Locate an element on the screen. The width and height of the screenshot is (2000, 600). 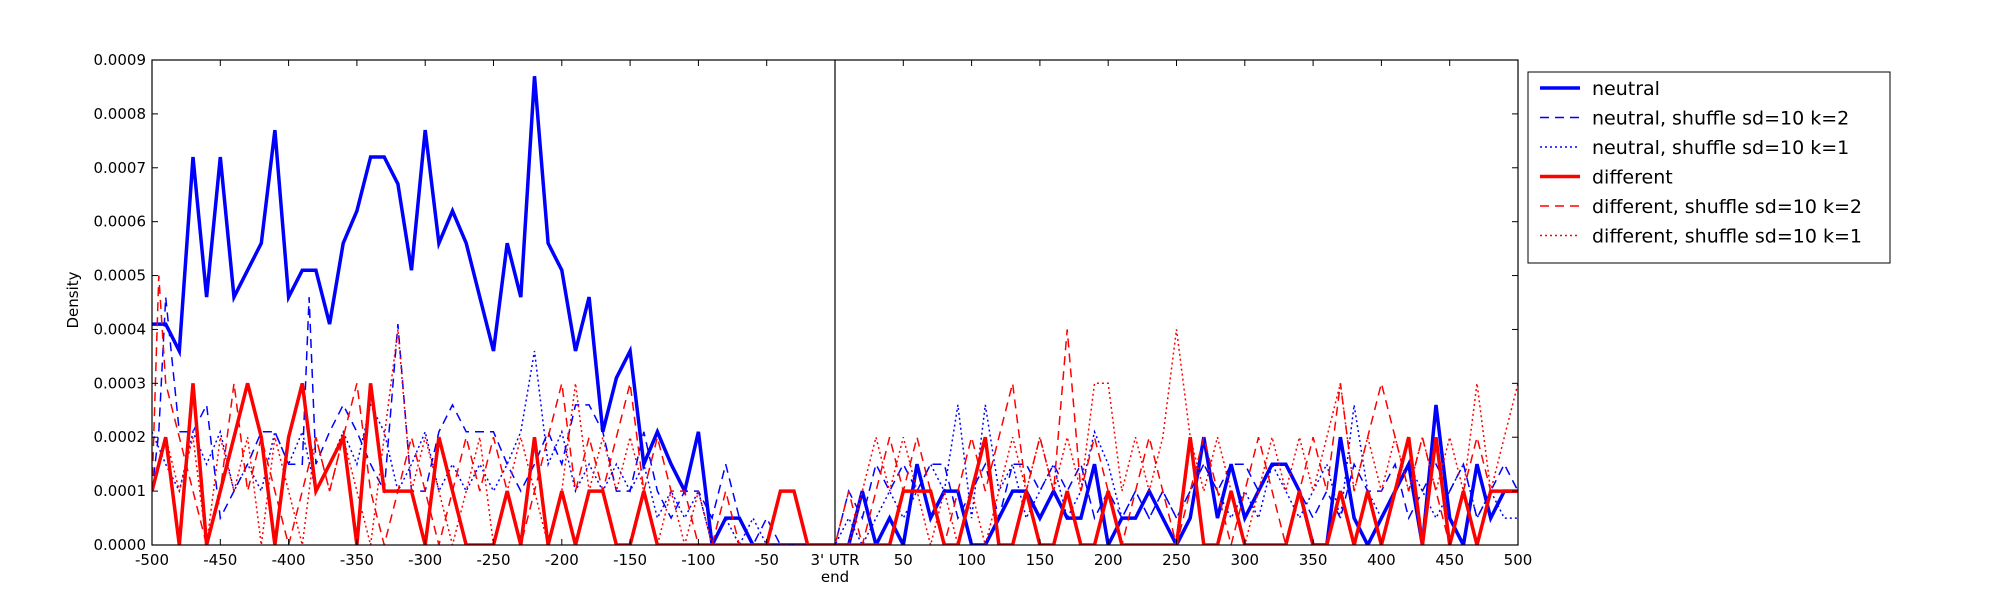
y-axis-label: Density is located at coordinates (73, 299).